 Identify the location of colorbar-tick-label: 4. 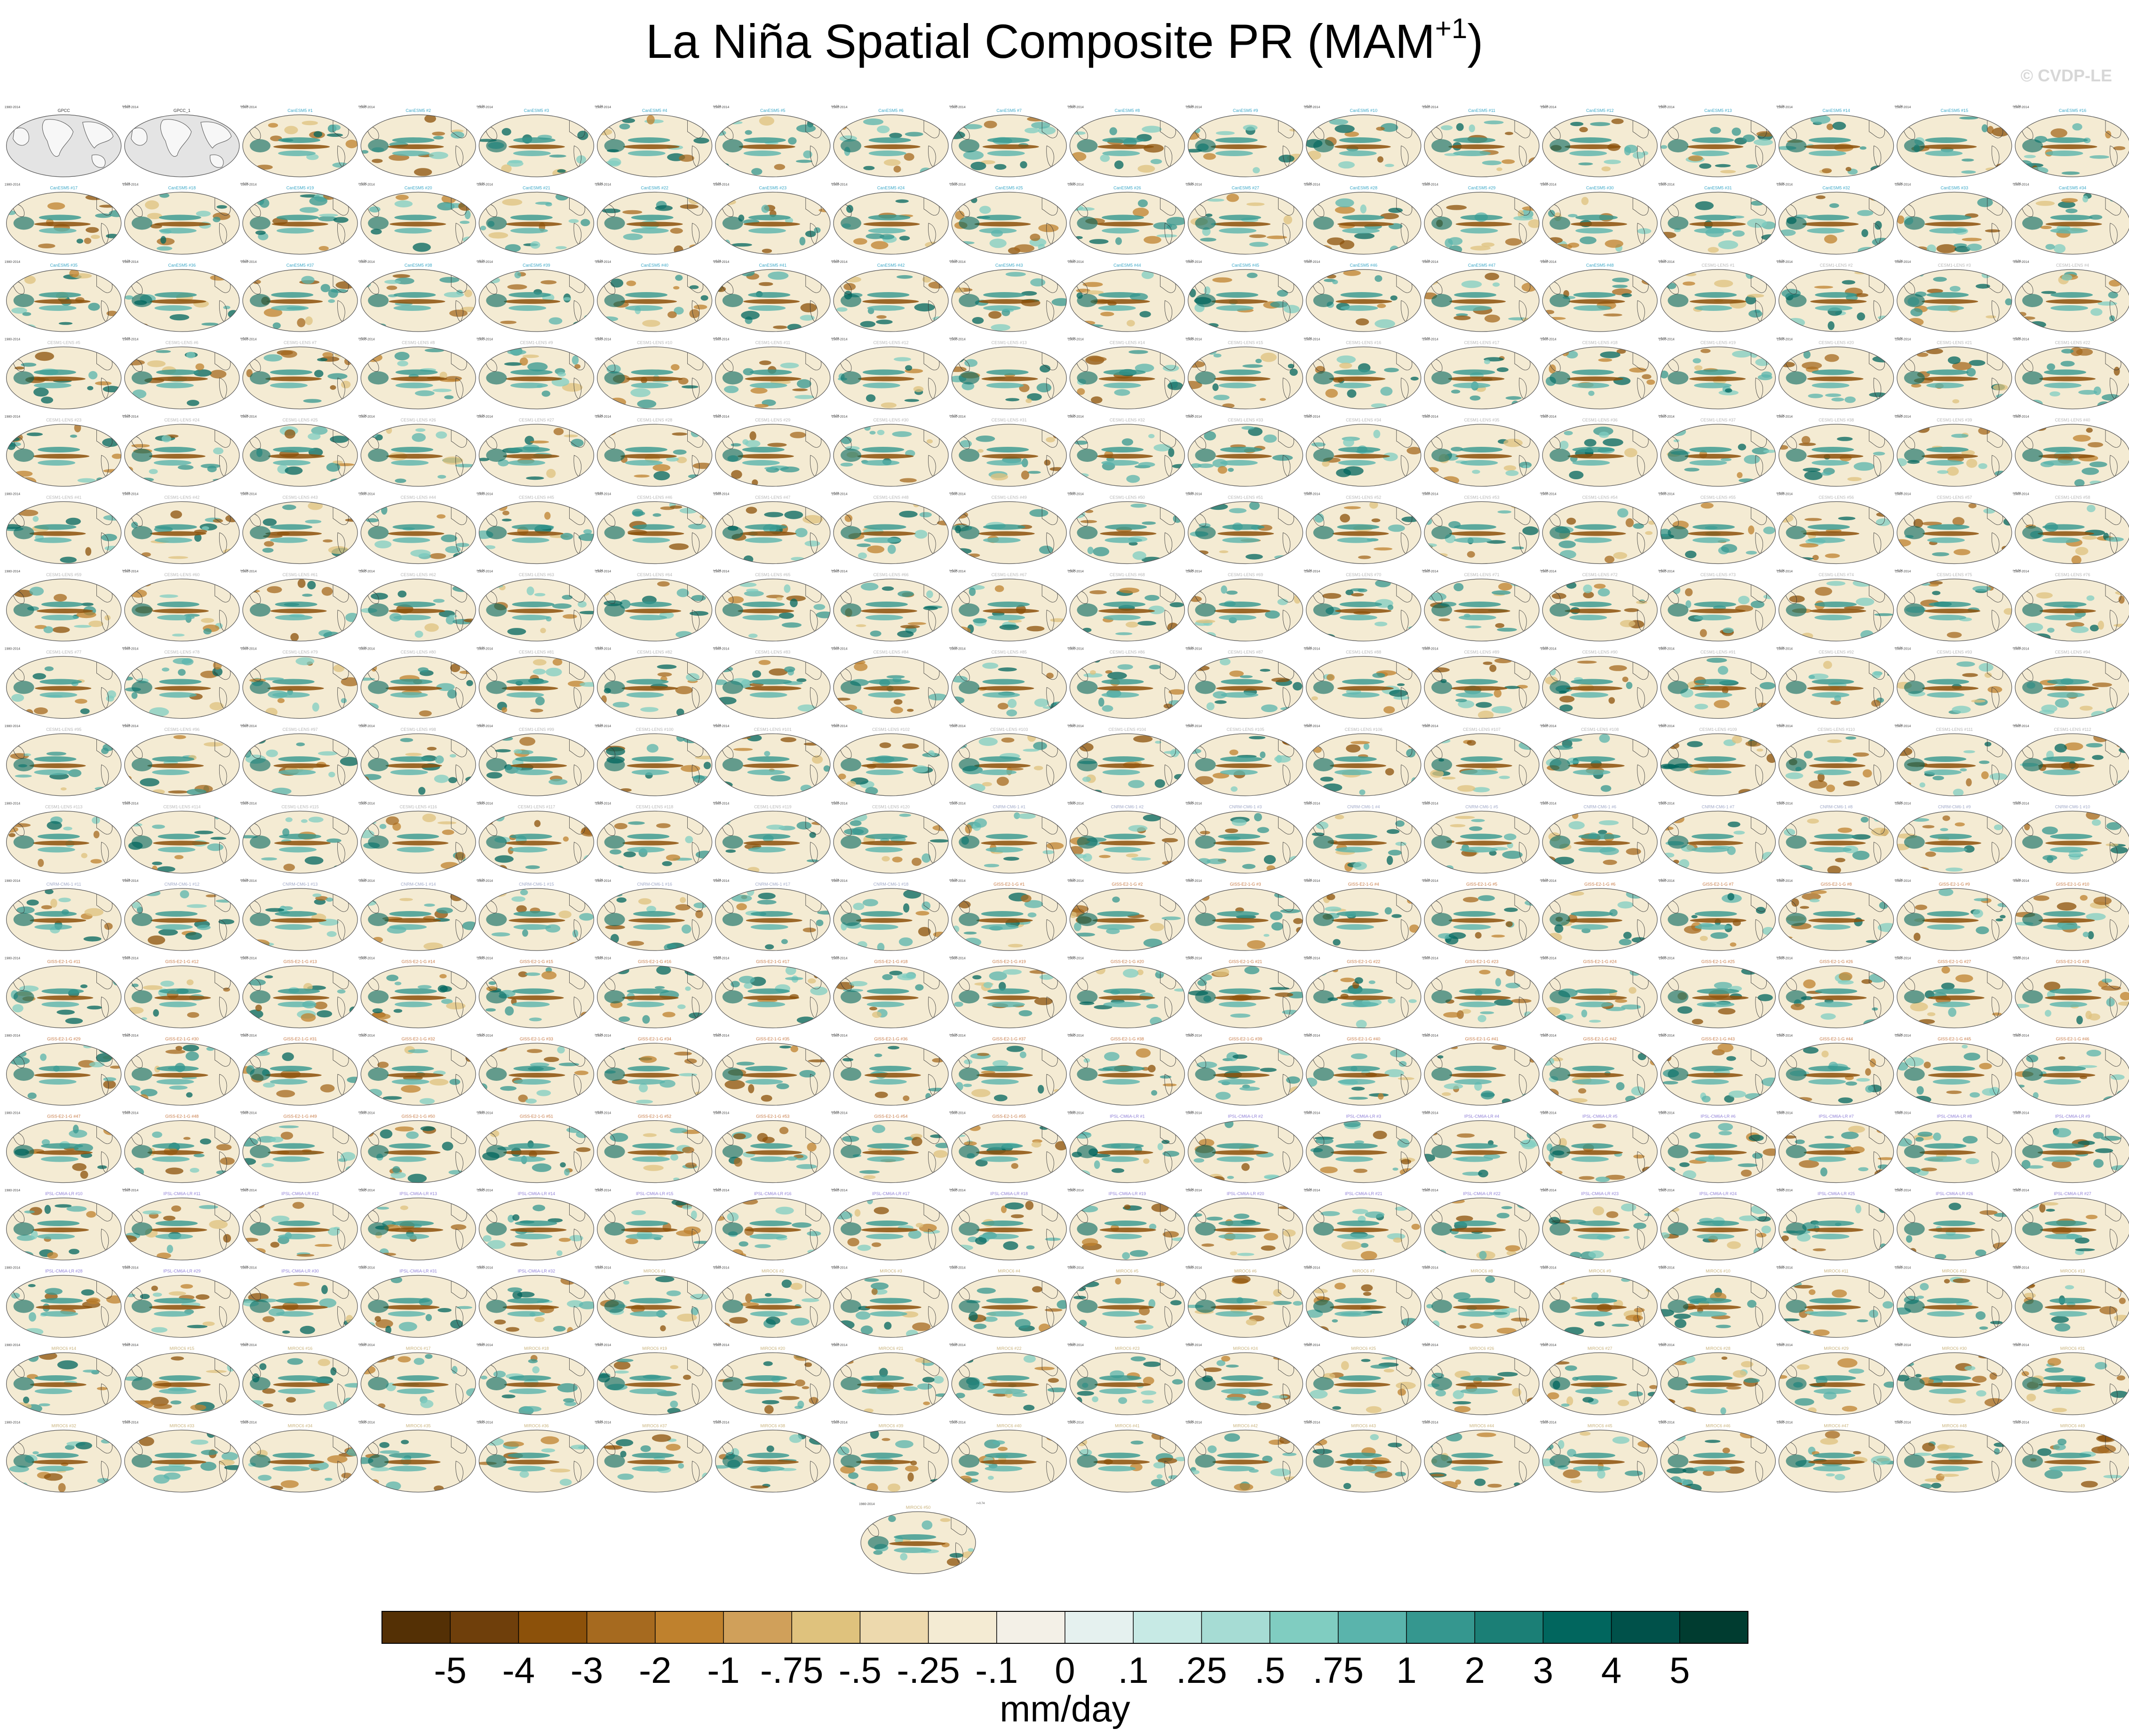
(1611, 1670).